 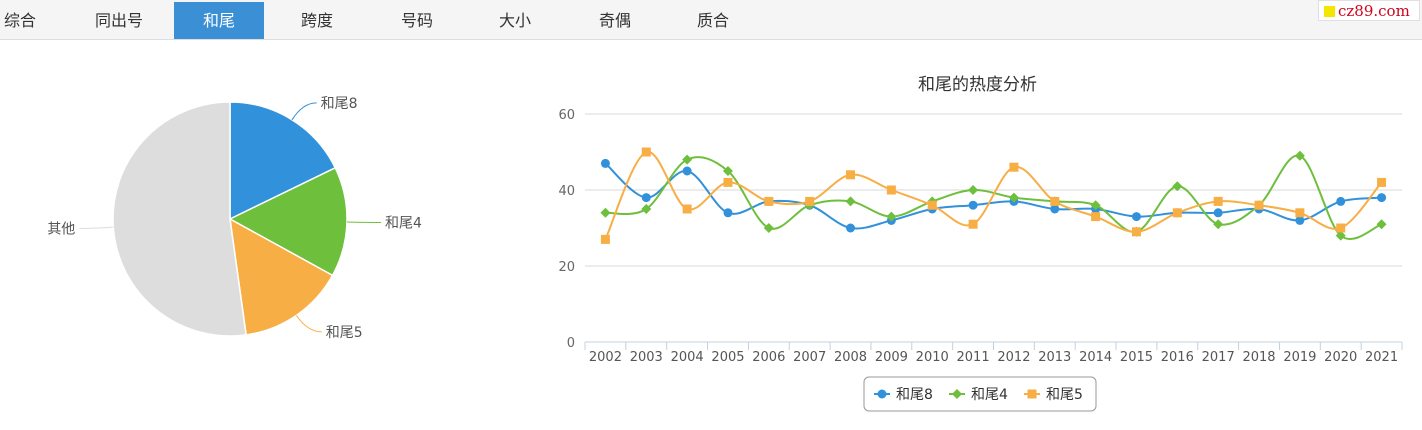 I want to click on legend: 和尾8 和尾4 和尾5, so click(x=980, y=394).